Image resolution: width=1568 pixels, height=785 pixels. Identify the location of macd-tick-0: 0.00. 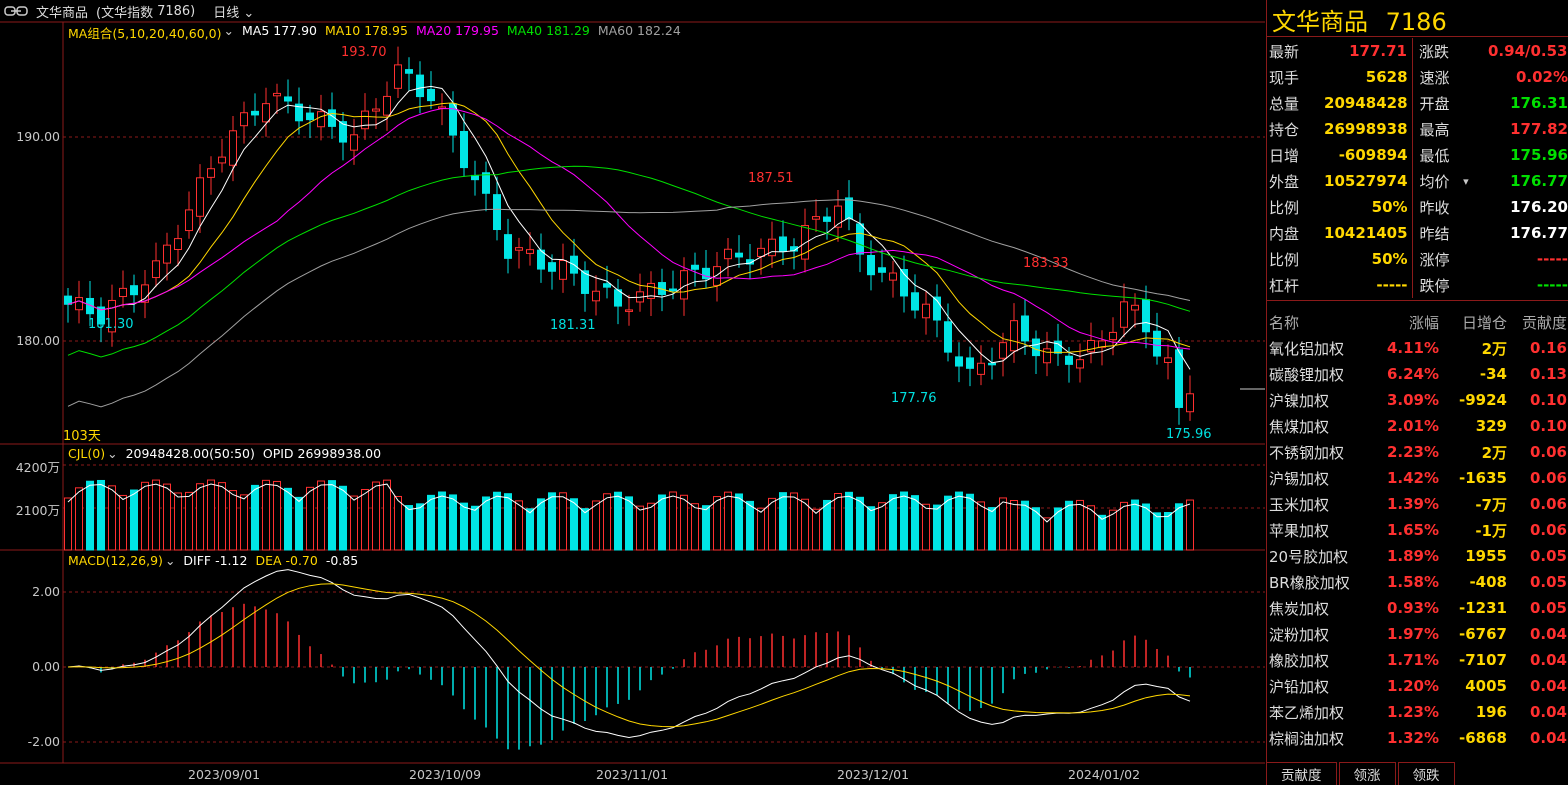
(46, 666).